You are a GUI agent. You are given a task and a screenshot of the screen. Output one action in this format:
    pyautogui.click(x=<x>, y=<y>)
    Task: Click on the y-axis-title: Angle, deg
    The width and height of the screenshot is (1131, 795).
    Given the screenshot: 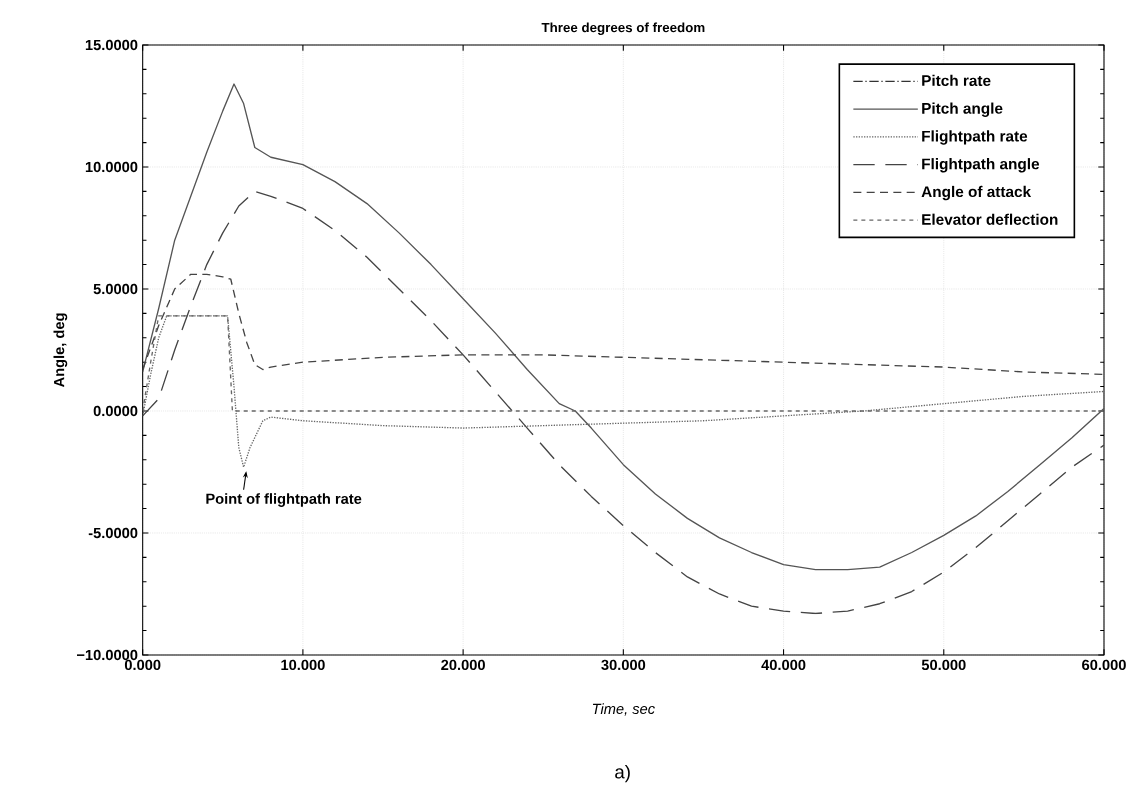 What is the action you would take?
    pyautogui.click(x=60, y=350)
    